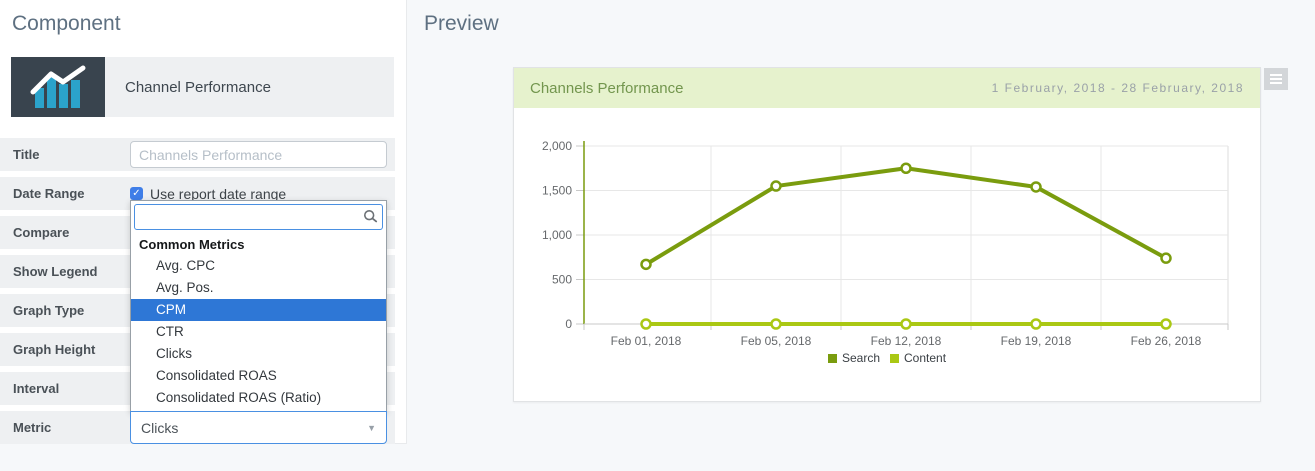 The width and height of the screenshot is (1315, 471). I want to click on component-card: Channel Performance, so click(202, 87).